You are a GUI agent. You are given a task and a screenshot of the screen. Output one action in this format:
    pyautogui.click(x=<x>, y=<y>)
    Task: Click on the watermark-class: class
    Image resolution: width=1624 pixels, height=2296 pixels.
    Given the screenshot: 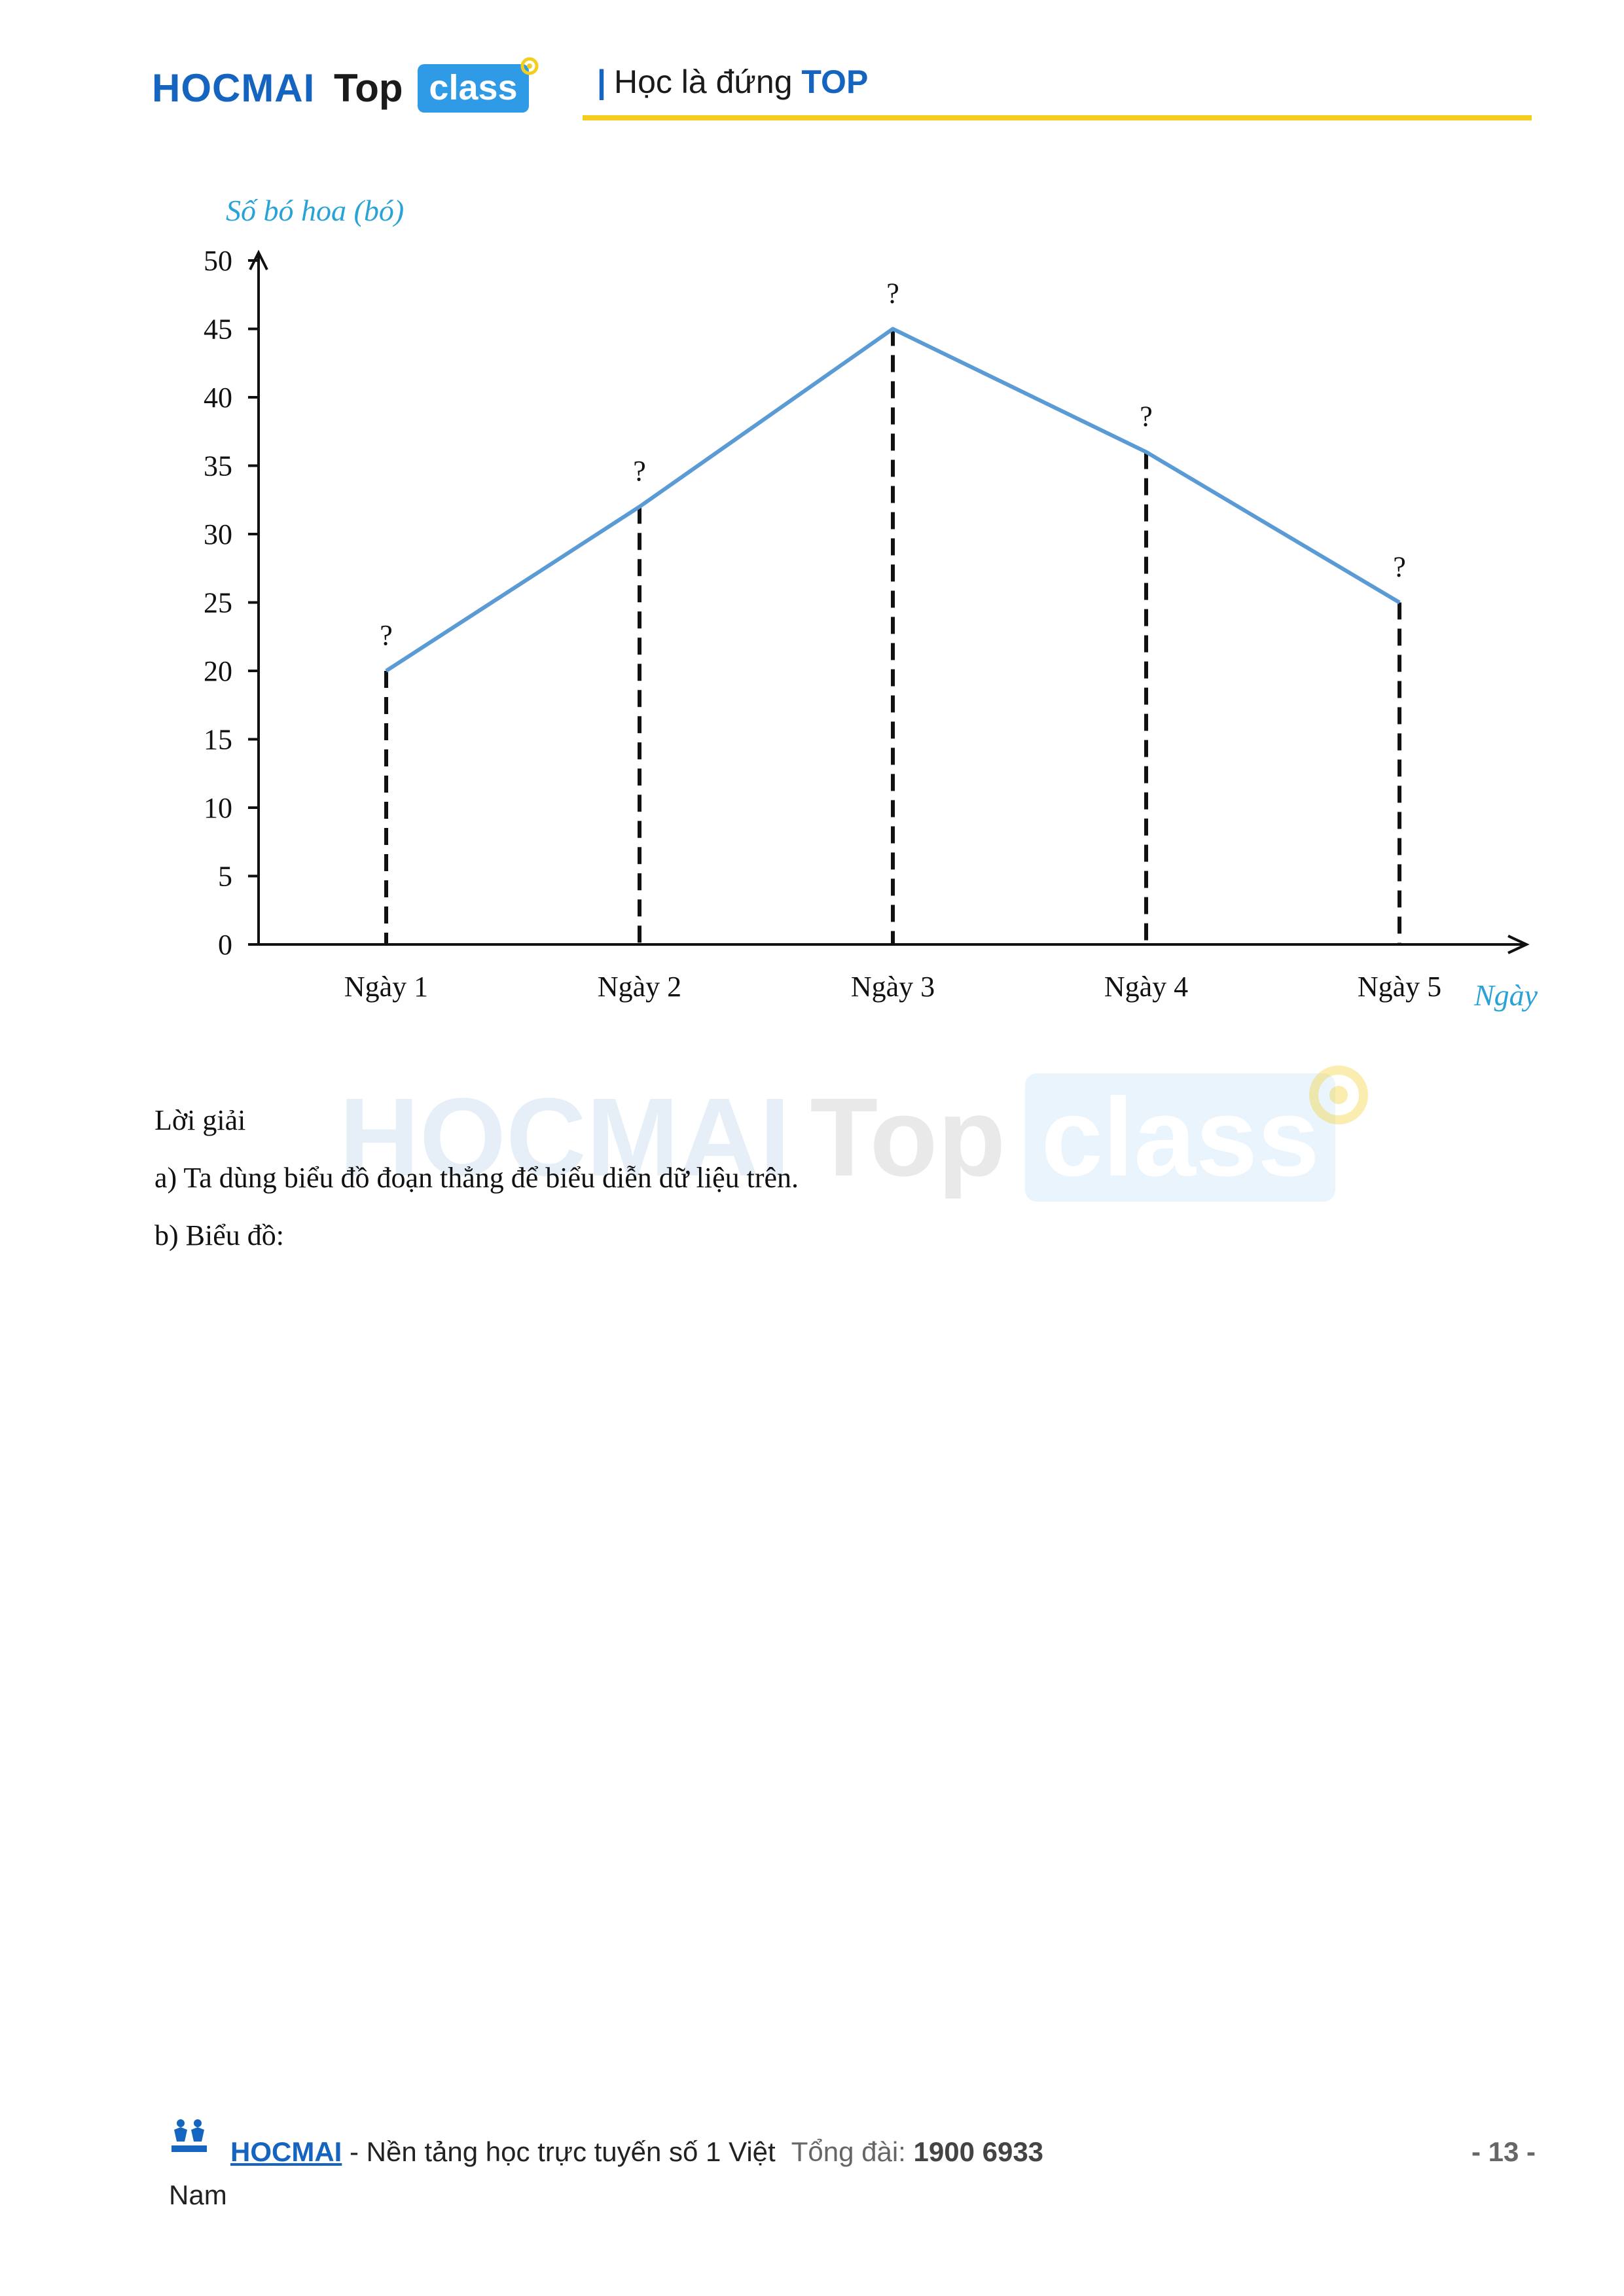 What is the action you would take?
    pyautogui.click(x=1180, y=1137)
    